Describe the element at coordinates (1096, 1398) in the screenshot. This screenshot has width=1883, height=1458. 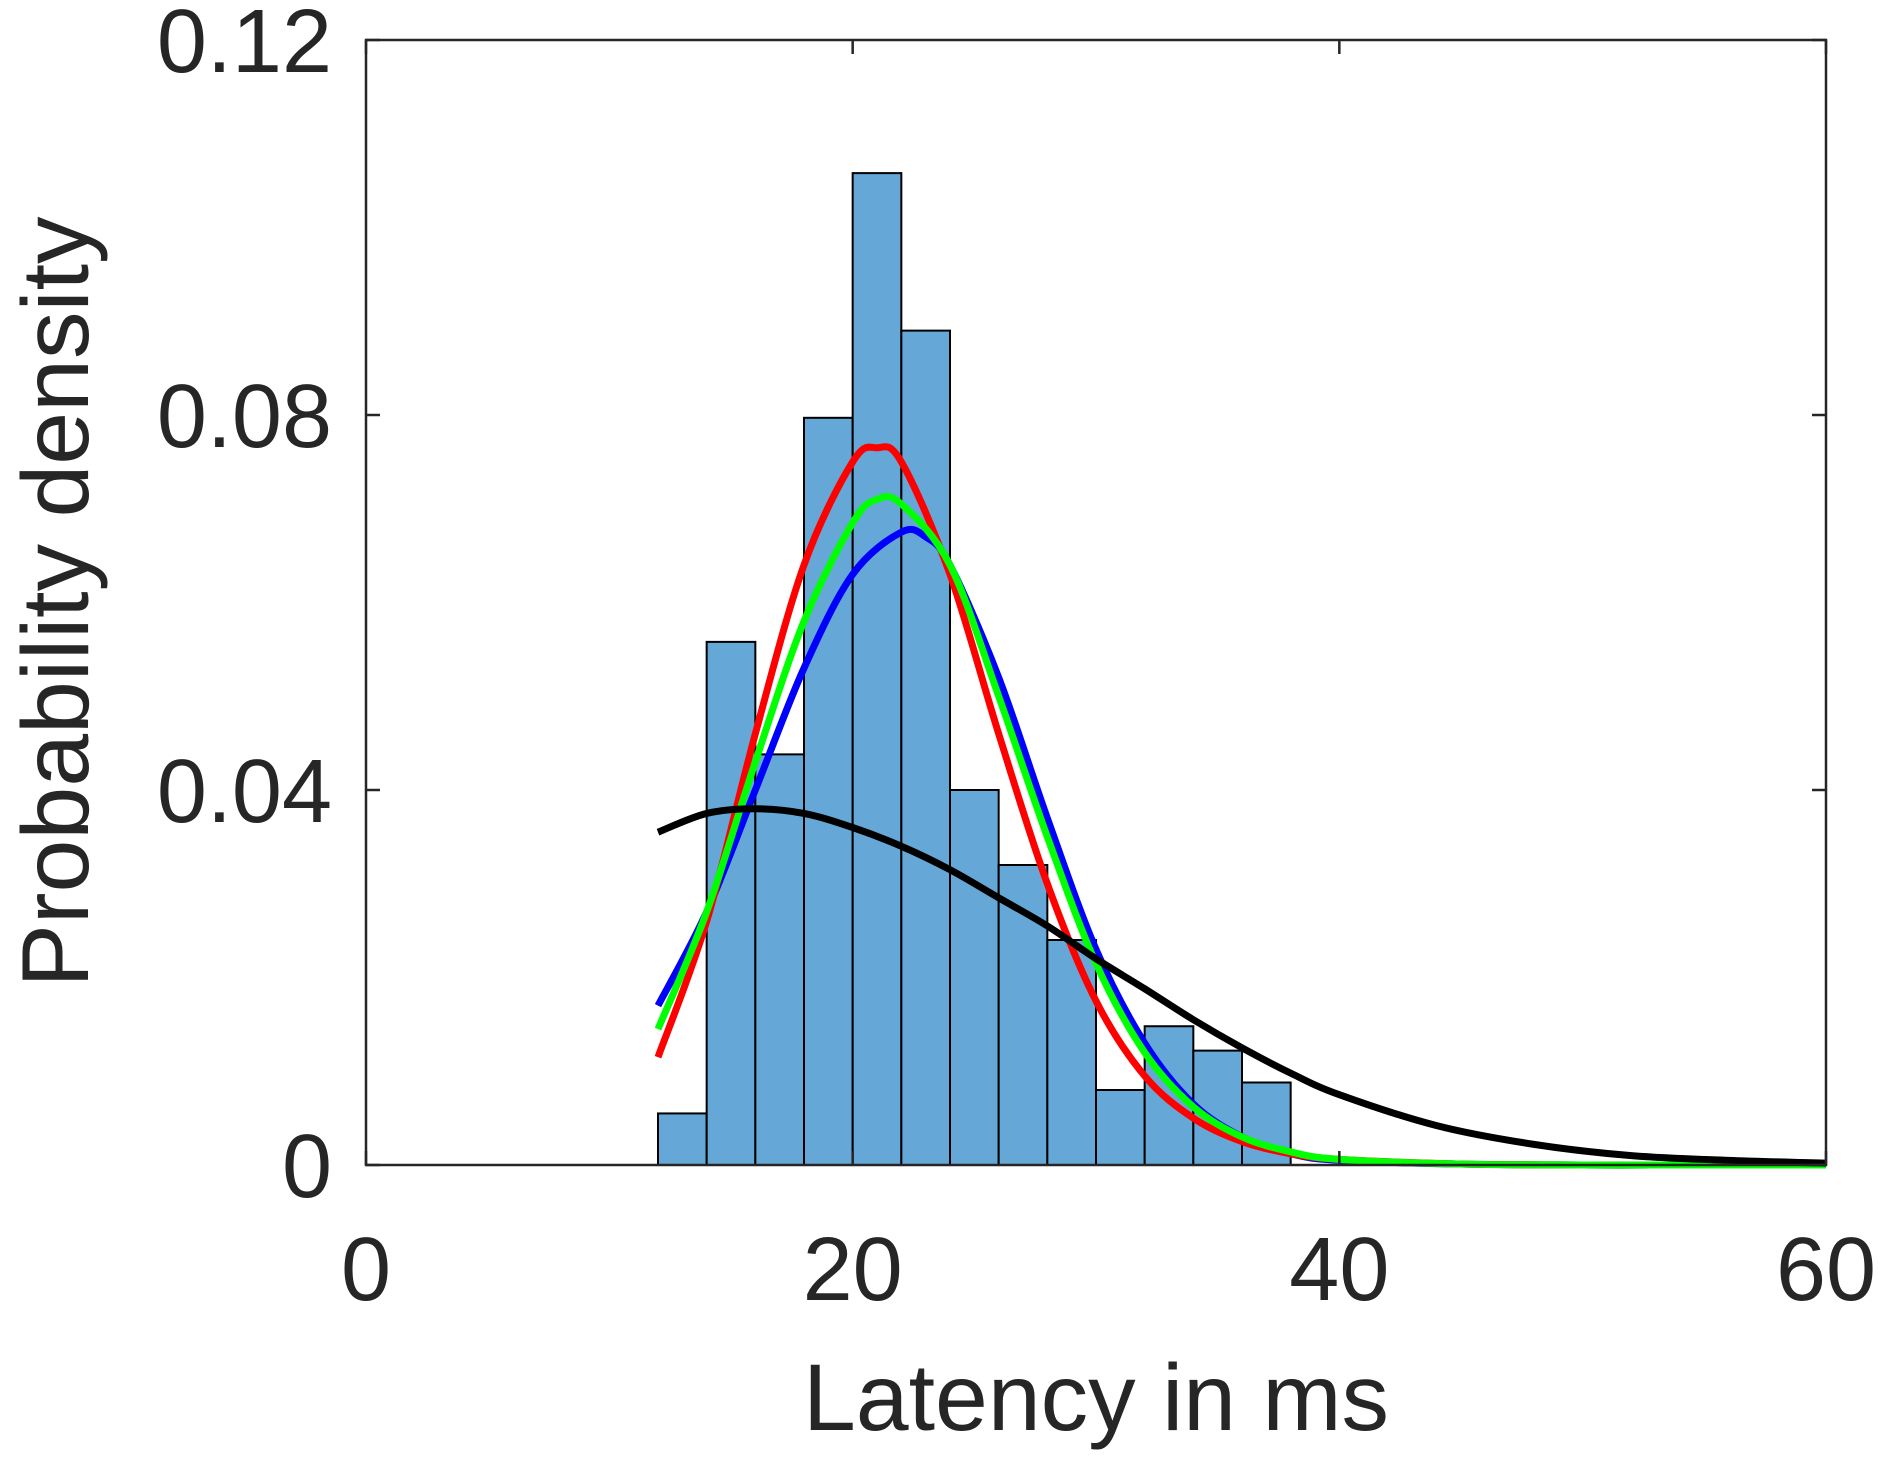
I see `x-axis-label: Latency in ms` at that location.